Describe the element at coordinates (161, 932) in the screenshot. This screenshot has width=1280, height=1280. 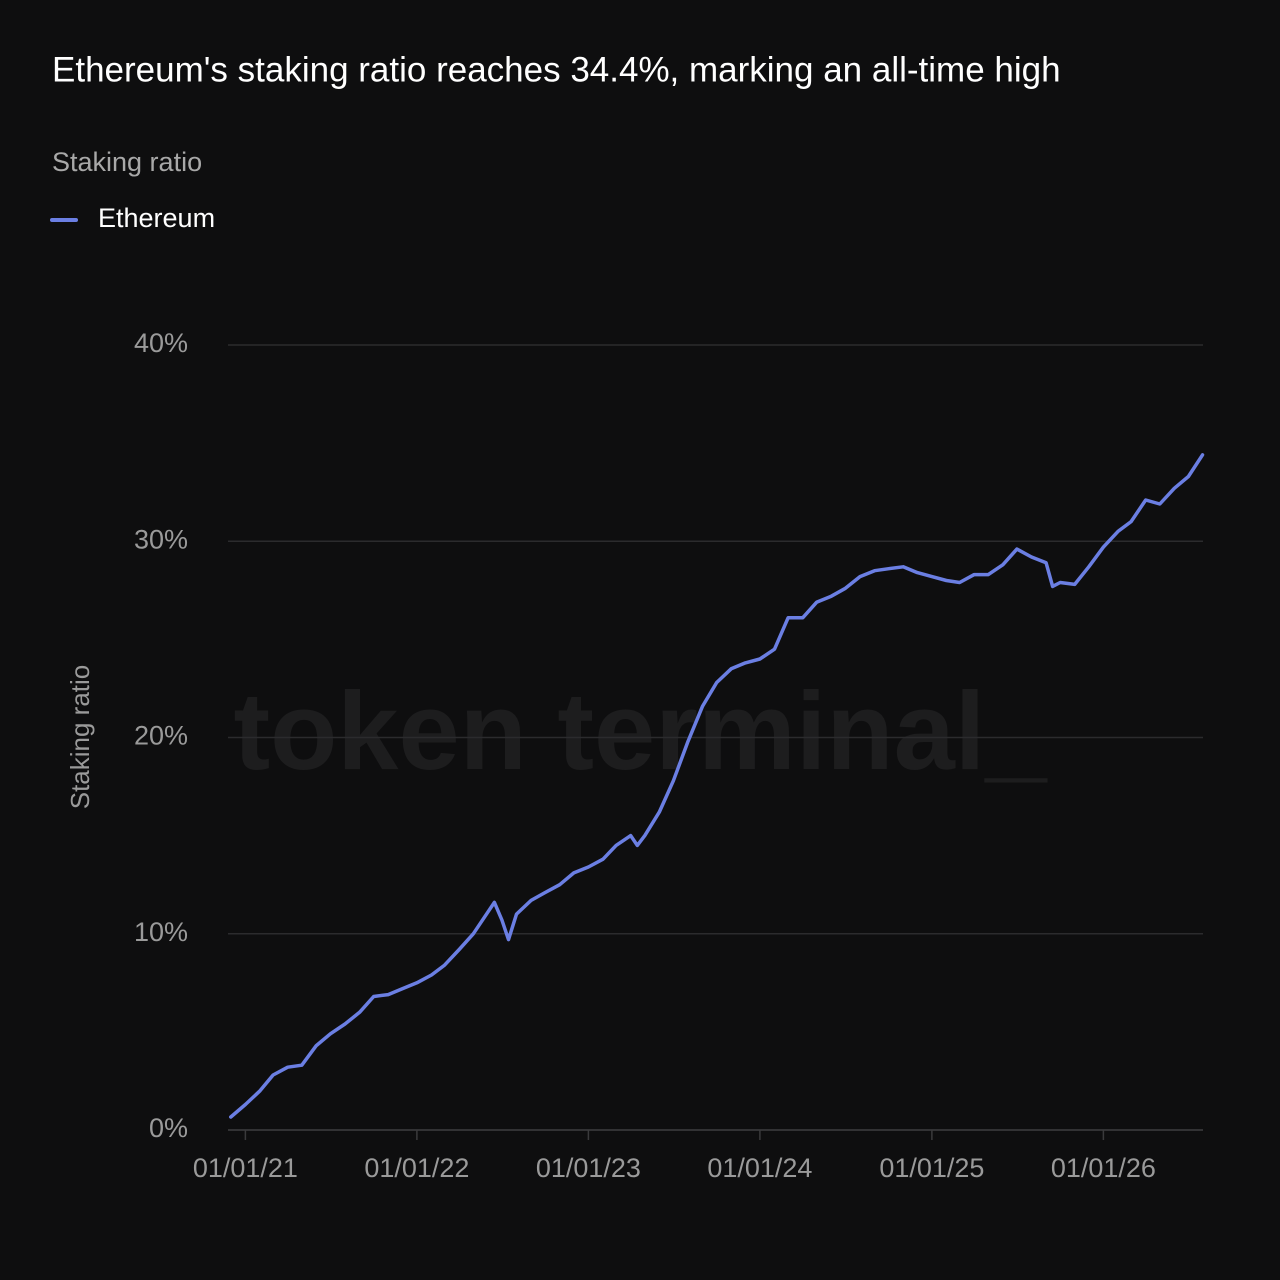
I see `y-tick-label: 10%` at that location.